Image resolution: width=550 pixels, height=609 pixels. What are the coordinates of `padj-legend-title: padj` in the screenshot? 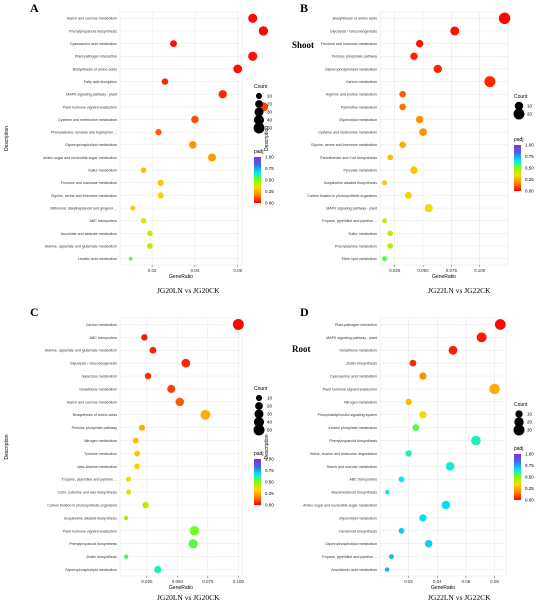 It's located at (258, 152).